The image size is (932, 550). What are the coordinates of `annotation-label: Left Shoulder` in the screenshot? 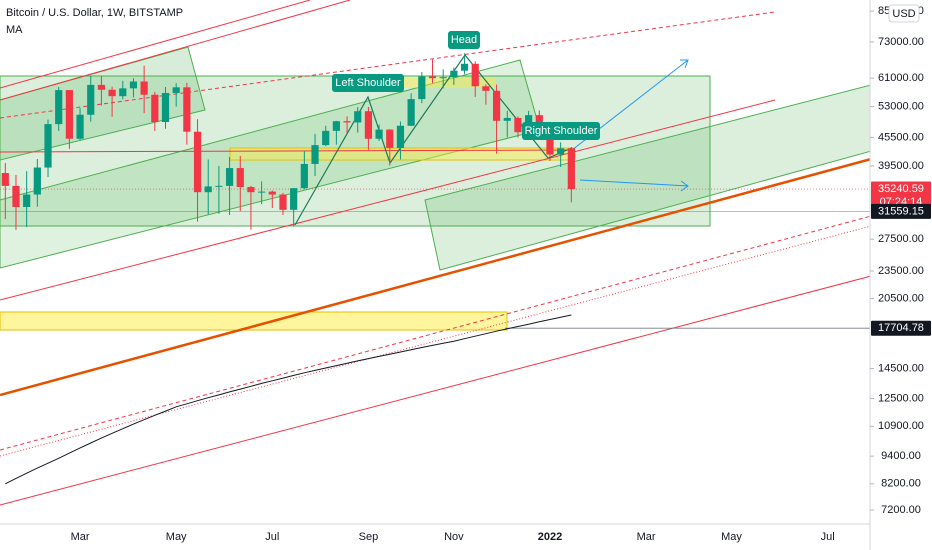 It's located at (368, 83).